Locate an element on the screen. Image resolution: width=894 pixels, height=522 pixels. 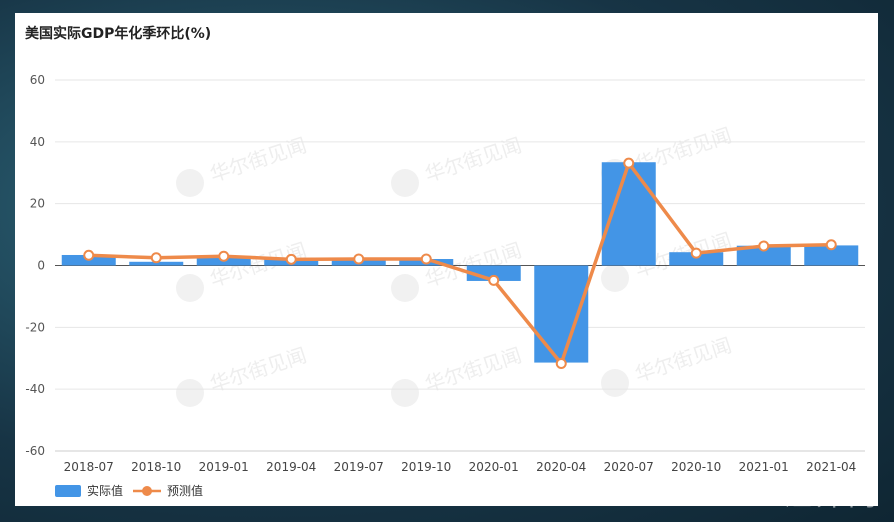
corner-watermark: 汇外网 is located at coordinates (831, 495).